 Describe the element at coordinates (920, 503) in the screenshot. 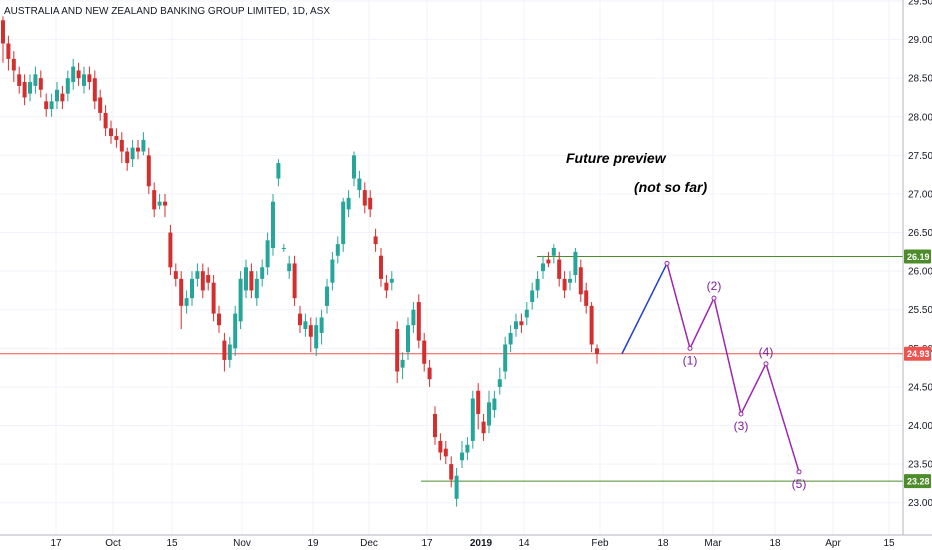

I see `y-tick-label: 23.00` at that location.